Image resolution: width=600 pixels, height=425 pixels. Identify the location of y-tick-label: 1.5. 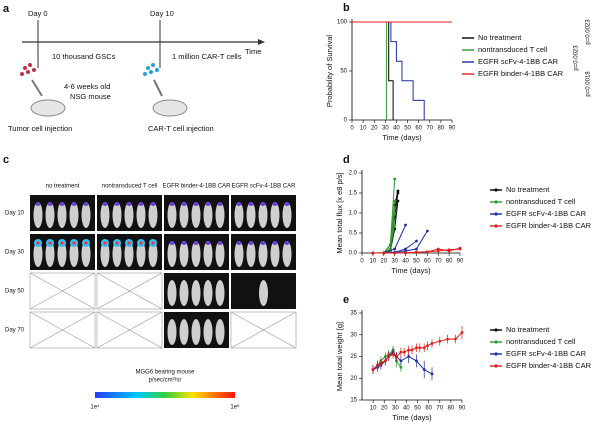
(353, 194).